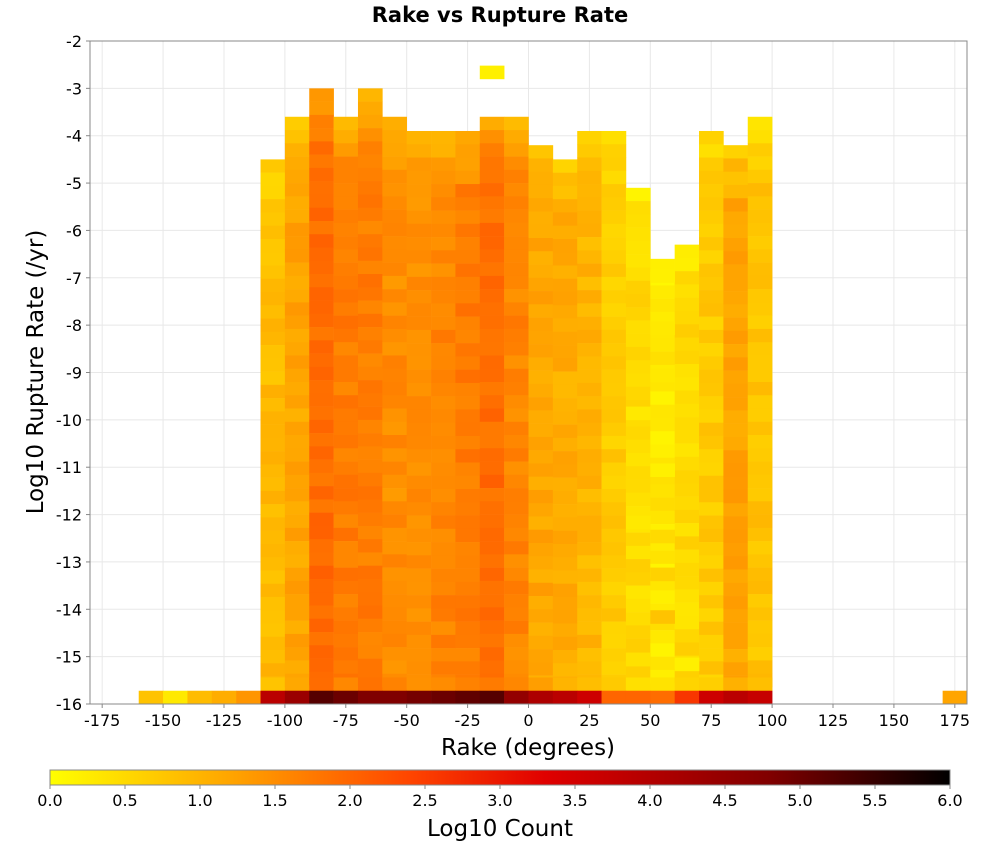  What do you see at coordinates (69, 657) in the screenshot?
I see `y-tick-label: -15` at bounding box center [69, 657].